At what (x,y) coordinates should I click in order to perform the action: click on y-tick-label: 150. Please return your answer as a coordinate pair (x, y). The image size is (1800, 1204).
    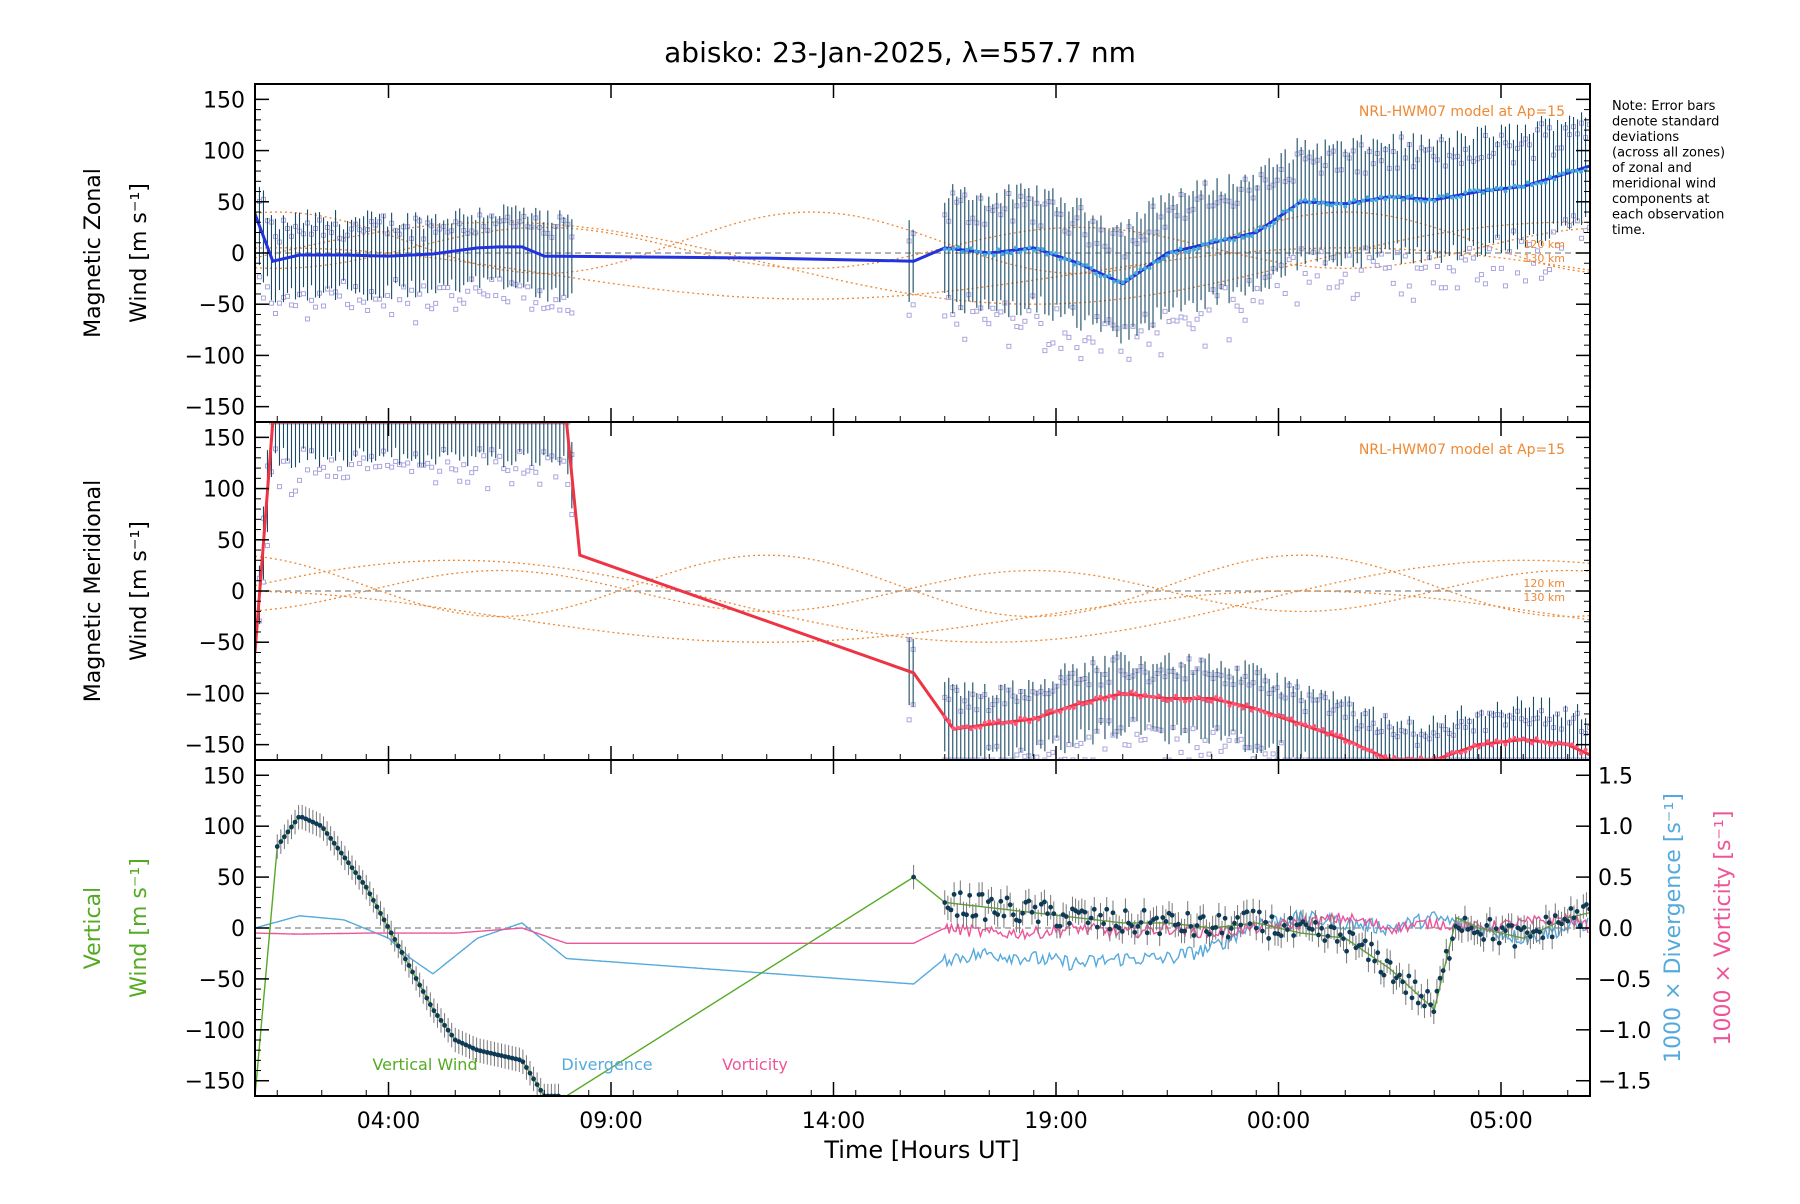
    Looking at the image, I should click on (224, 100).